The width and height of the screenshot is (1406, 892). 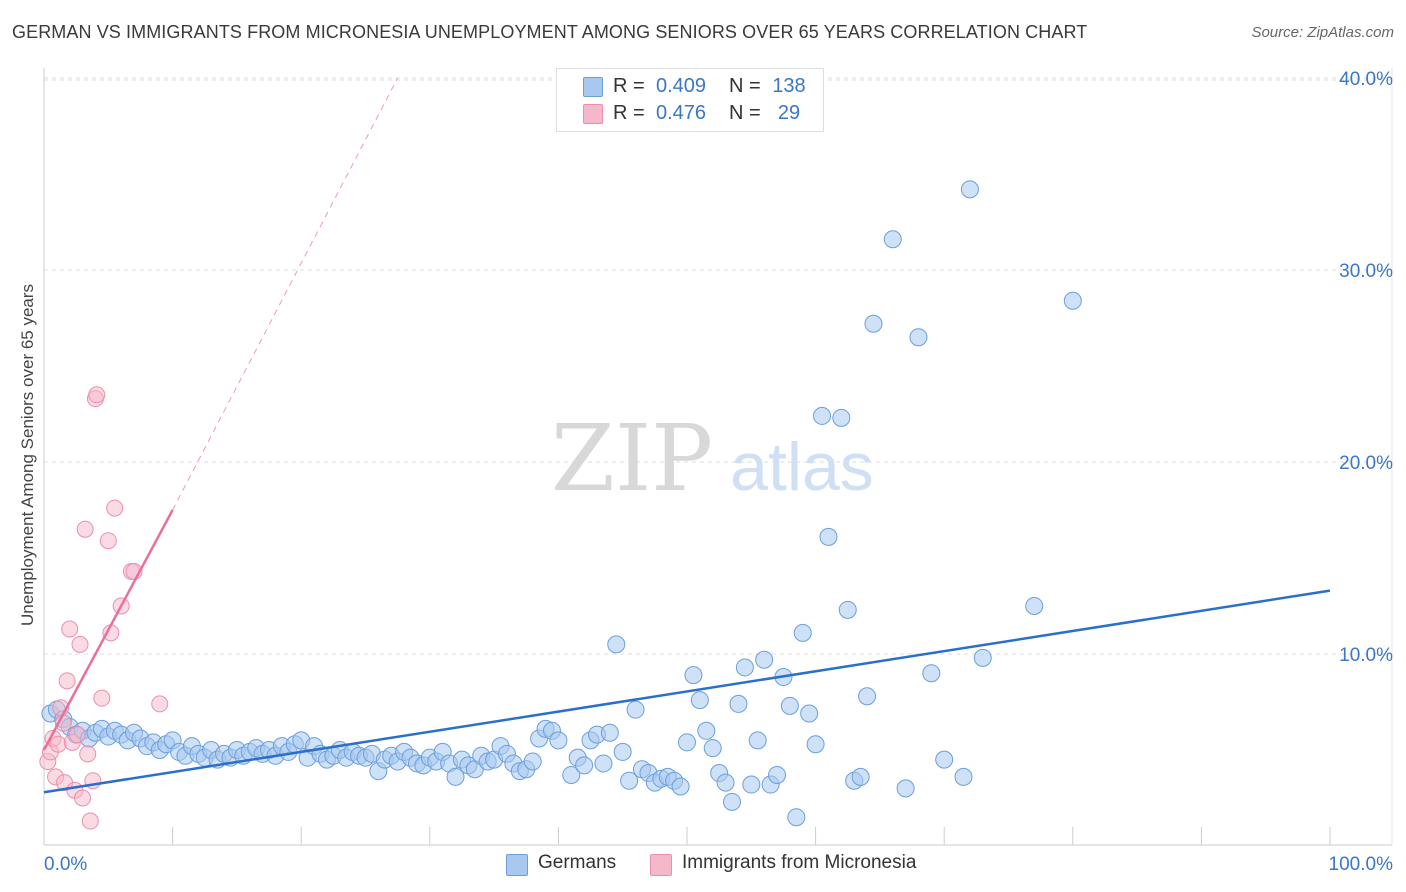 What do you see at coordinates (789, 86) in the screenshot?
I see `legend-n-value: 138` at bounding box center [789, 86].